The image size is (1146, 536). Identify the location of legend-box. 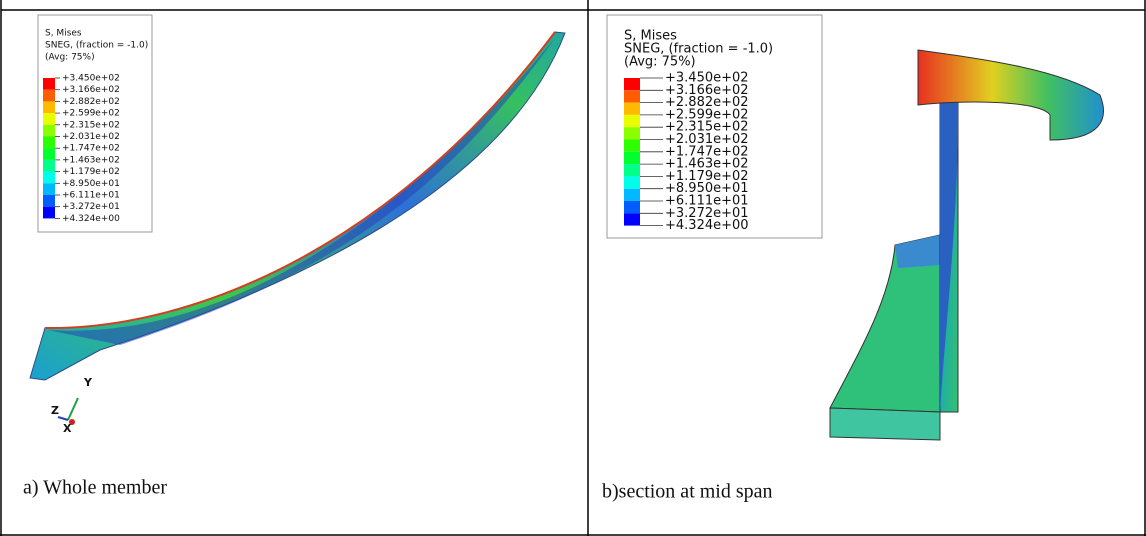
(95, 123).